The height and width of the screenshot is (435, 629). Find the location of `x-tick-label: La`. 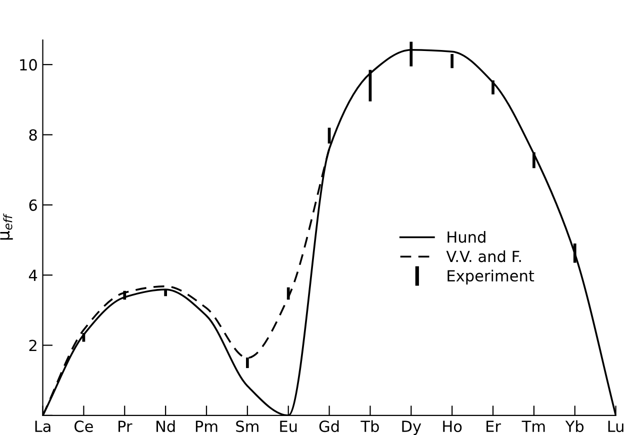

x-tick-label: La is located at coordinates (42, 426).